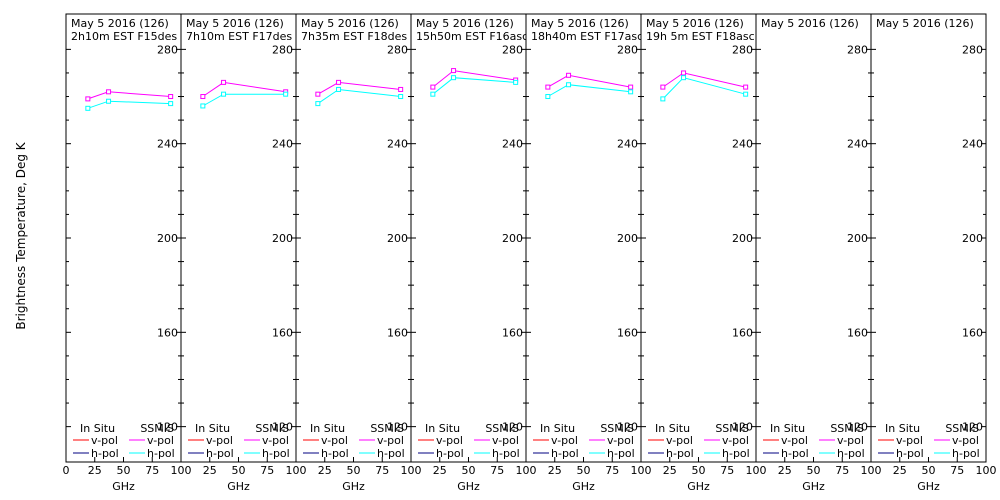 The image size is (1000, 500). I want to click on panel-title-group: May 5 2016 (126)15h50m EST F16asc, so click(471, 30).